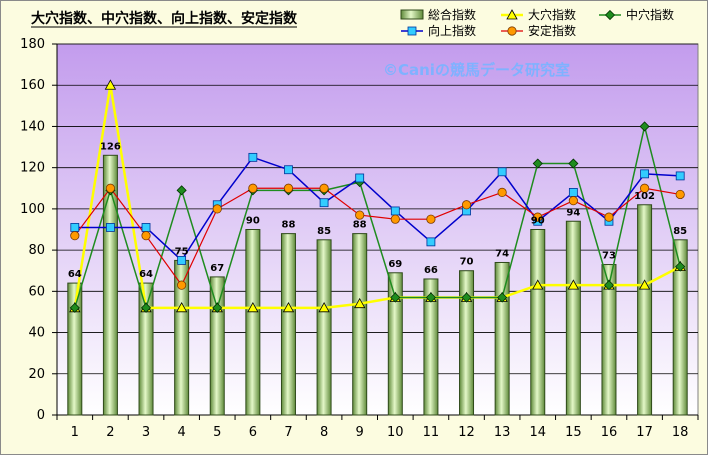 This screenshot has height=456, width=708. Describe the element at coordinates (110, 146) in the screenshot. I see `data-label: 126` at that location.